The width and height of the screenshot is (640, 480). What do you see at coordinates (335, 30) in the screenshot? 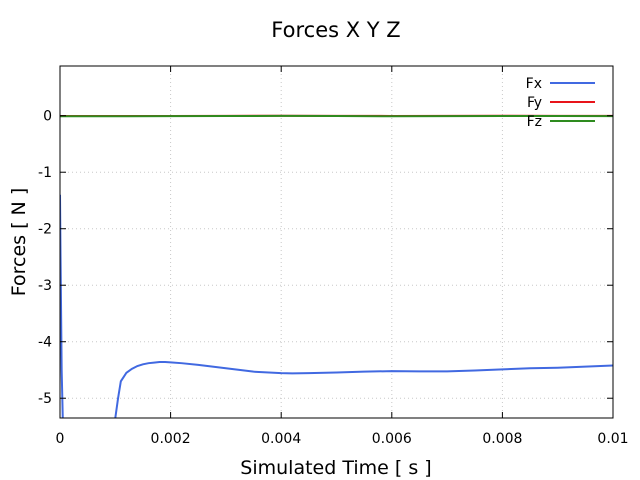
I see `chart-title: Forces X Y Z` at bounding box center [335, 30].